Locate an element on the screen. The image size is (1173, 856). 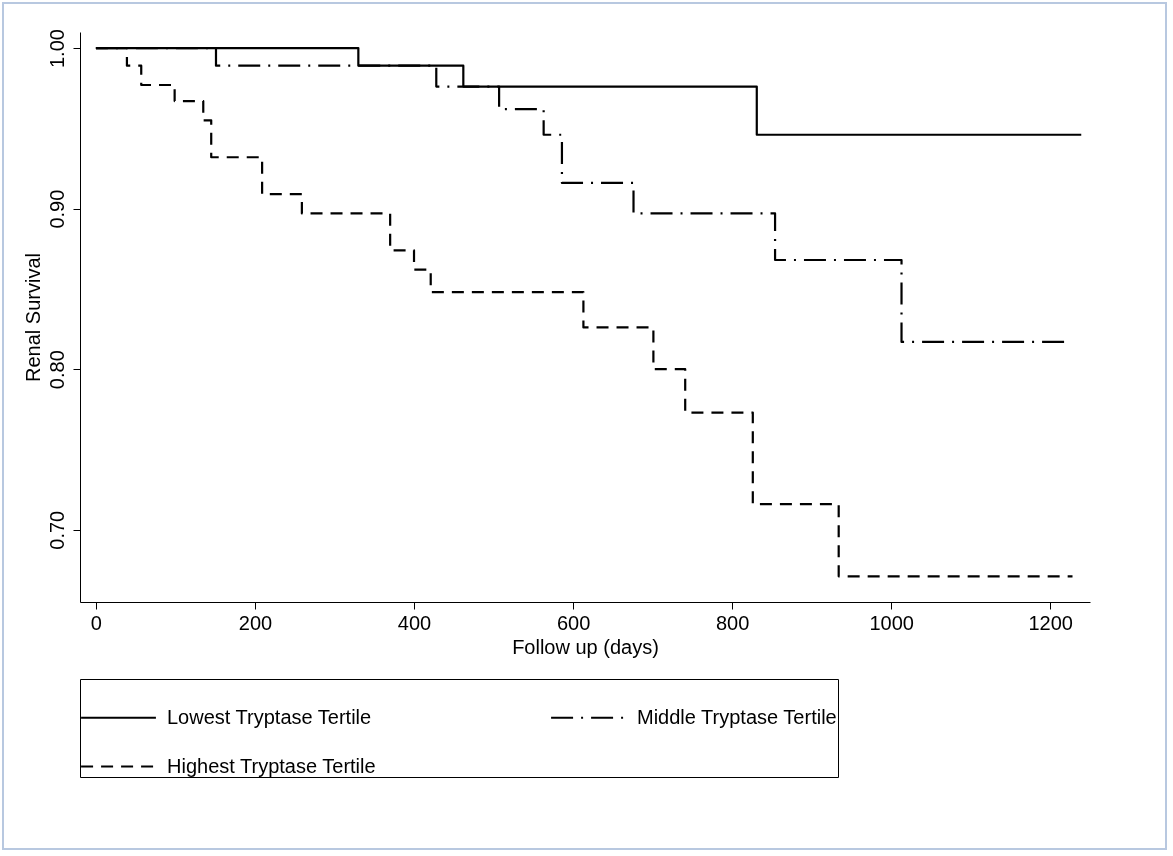
legend-label: Middle Tryptase Tertile is located at coordinates (737, 716).